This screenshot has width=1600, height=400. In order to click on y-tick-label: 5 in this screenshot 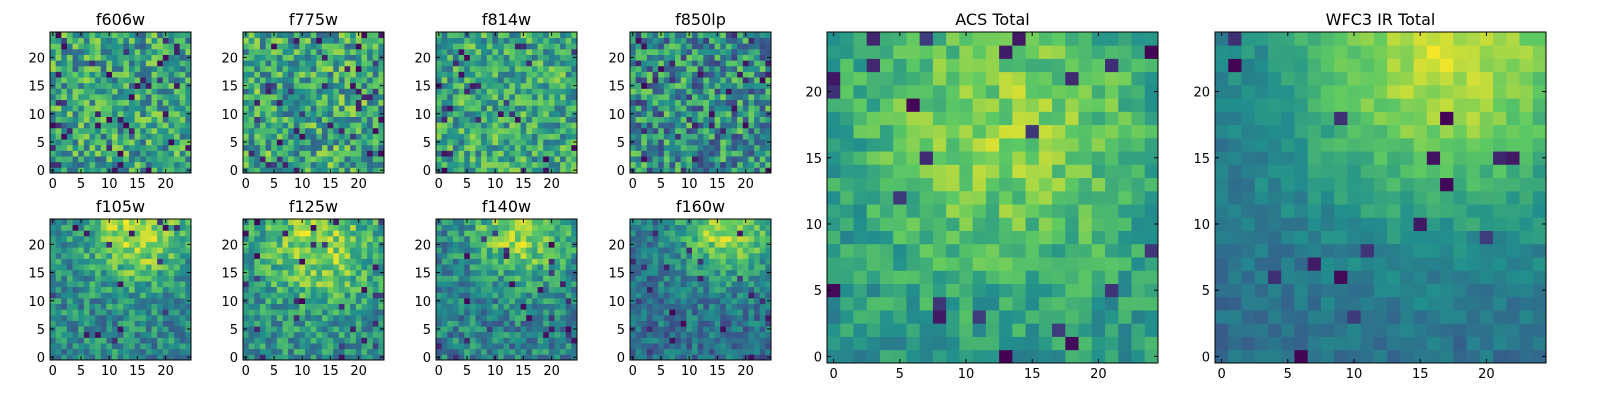, I will do `click(427, 330)`.